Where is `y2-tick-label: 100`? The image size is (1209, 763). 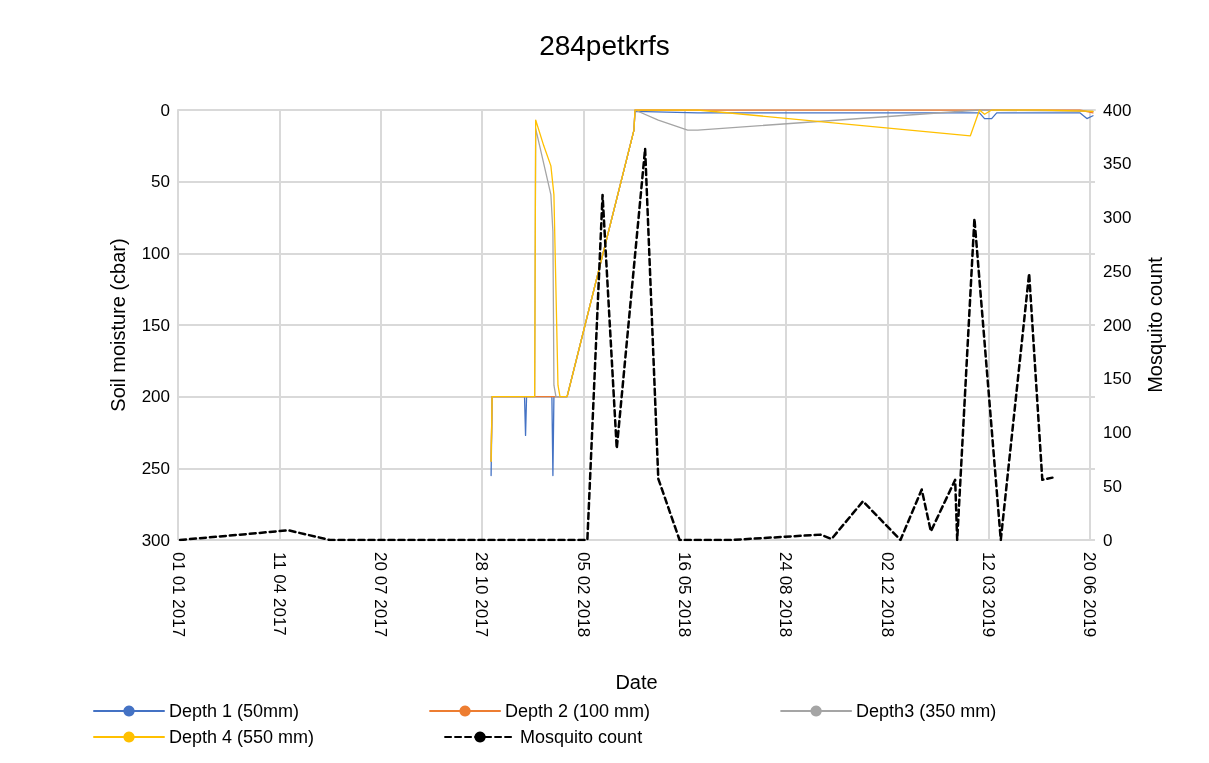 y2-tick-label: 100 is located at coordinates (1117, 432).